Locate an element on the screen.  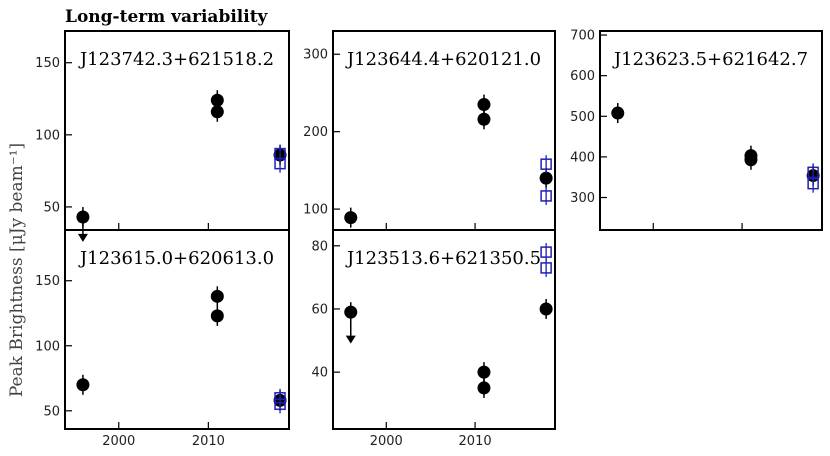
panel-source-label: J123742.3+621518.2 is located at coordinates (176, 59).